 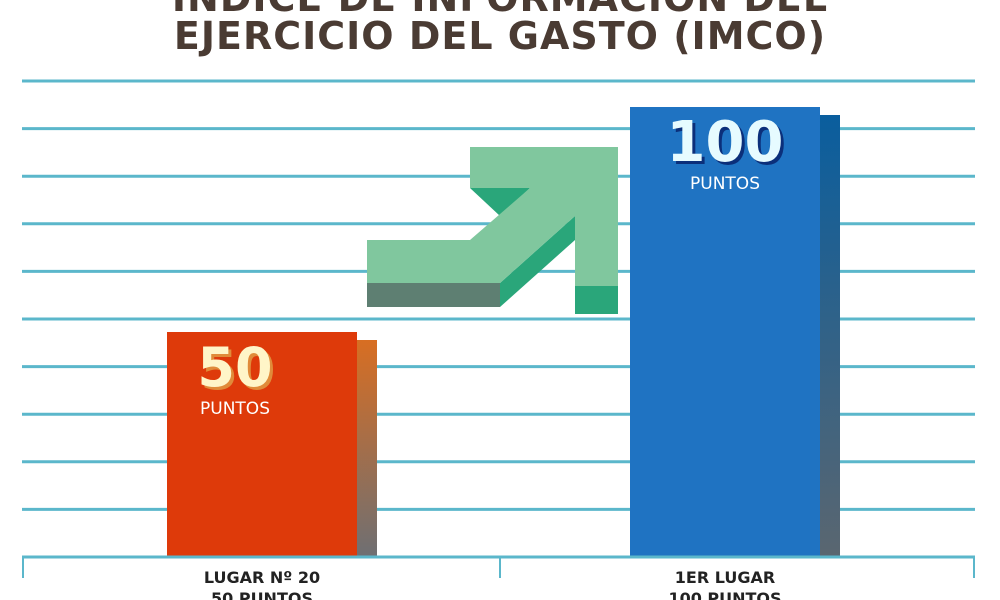 What do you see at coordinates (725, 142) in the screenshot?
I see `bar-value-label: 100` at bounding box center [725, 142].